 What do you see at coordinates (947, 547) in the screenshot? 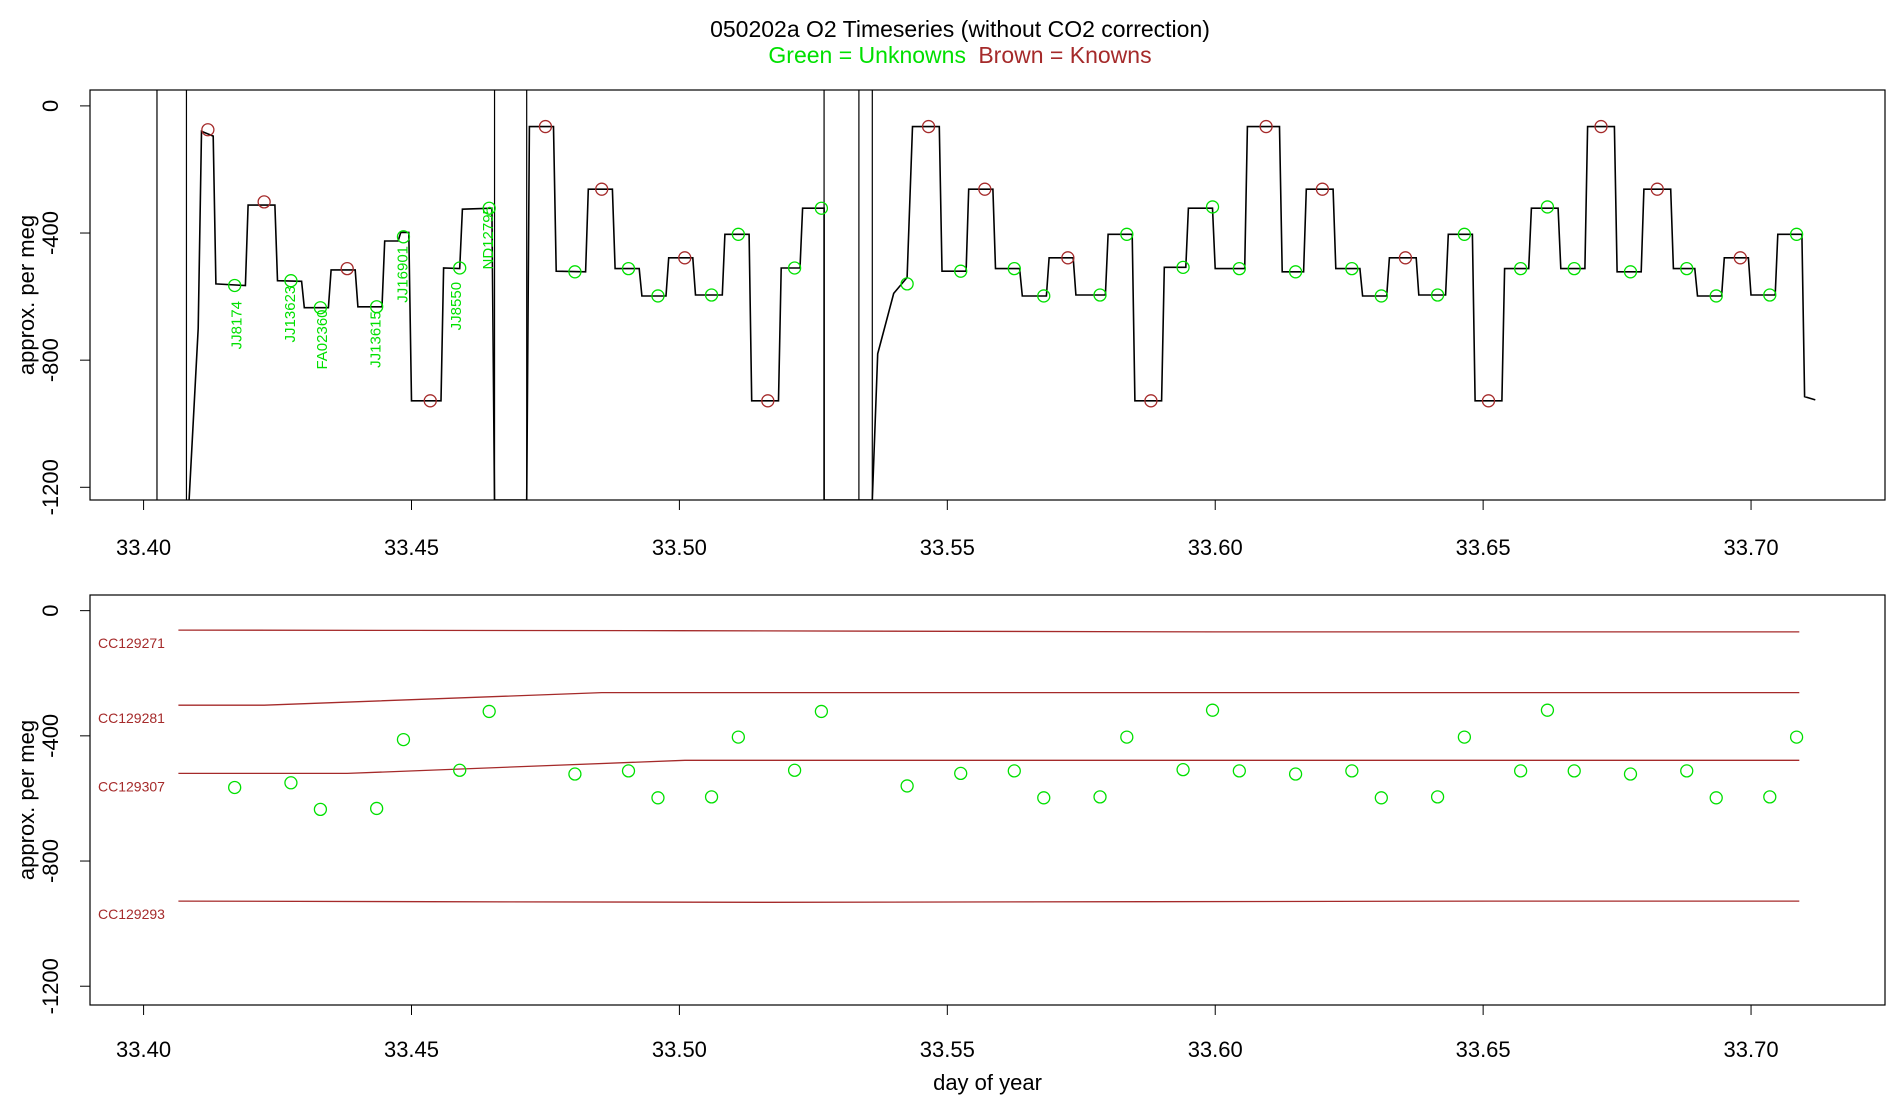
I see `x-tick-label: 33.55` at bounding box center [947, 547].